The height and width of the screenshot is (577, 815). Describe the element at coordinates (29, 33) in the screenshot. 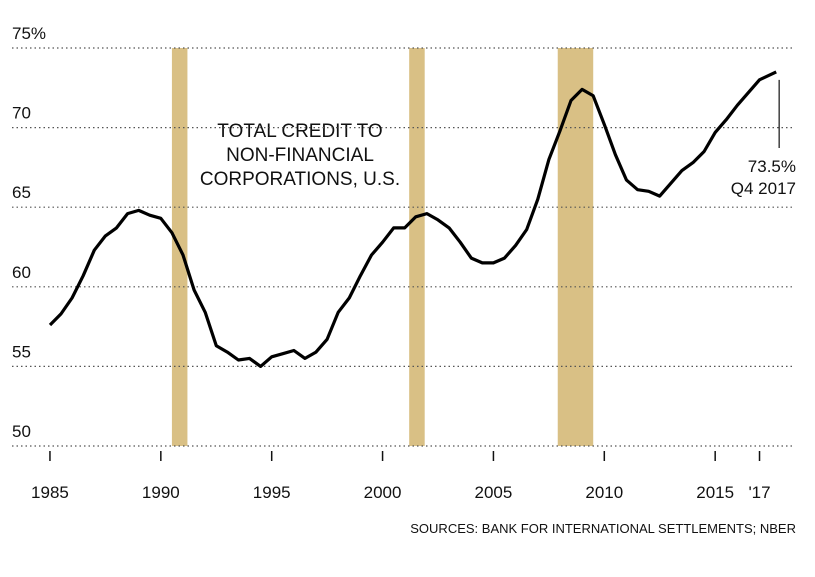

I see `y-tick-label: 75%` at that location.